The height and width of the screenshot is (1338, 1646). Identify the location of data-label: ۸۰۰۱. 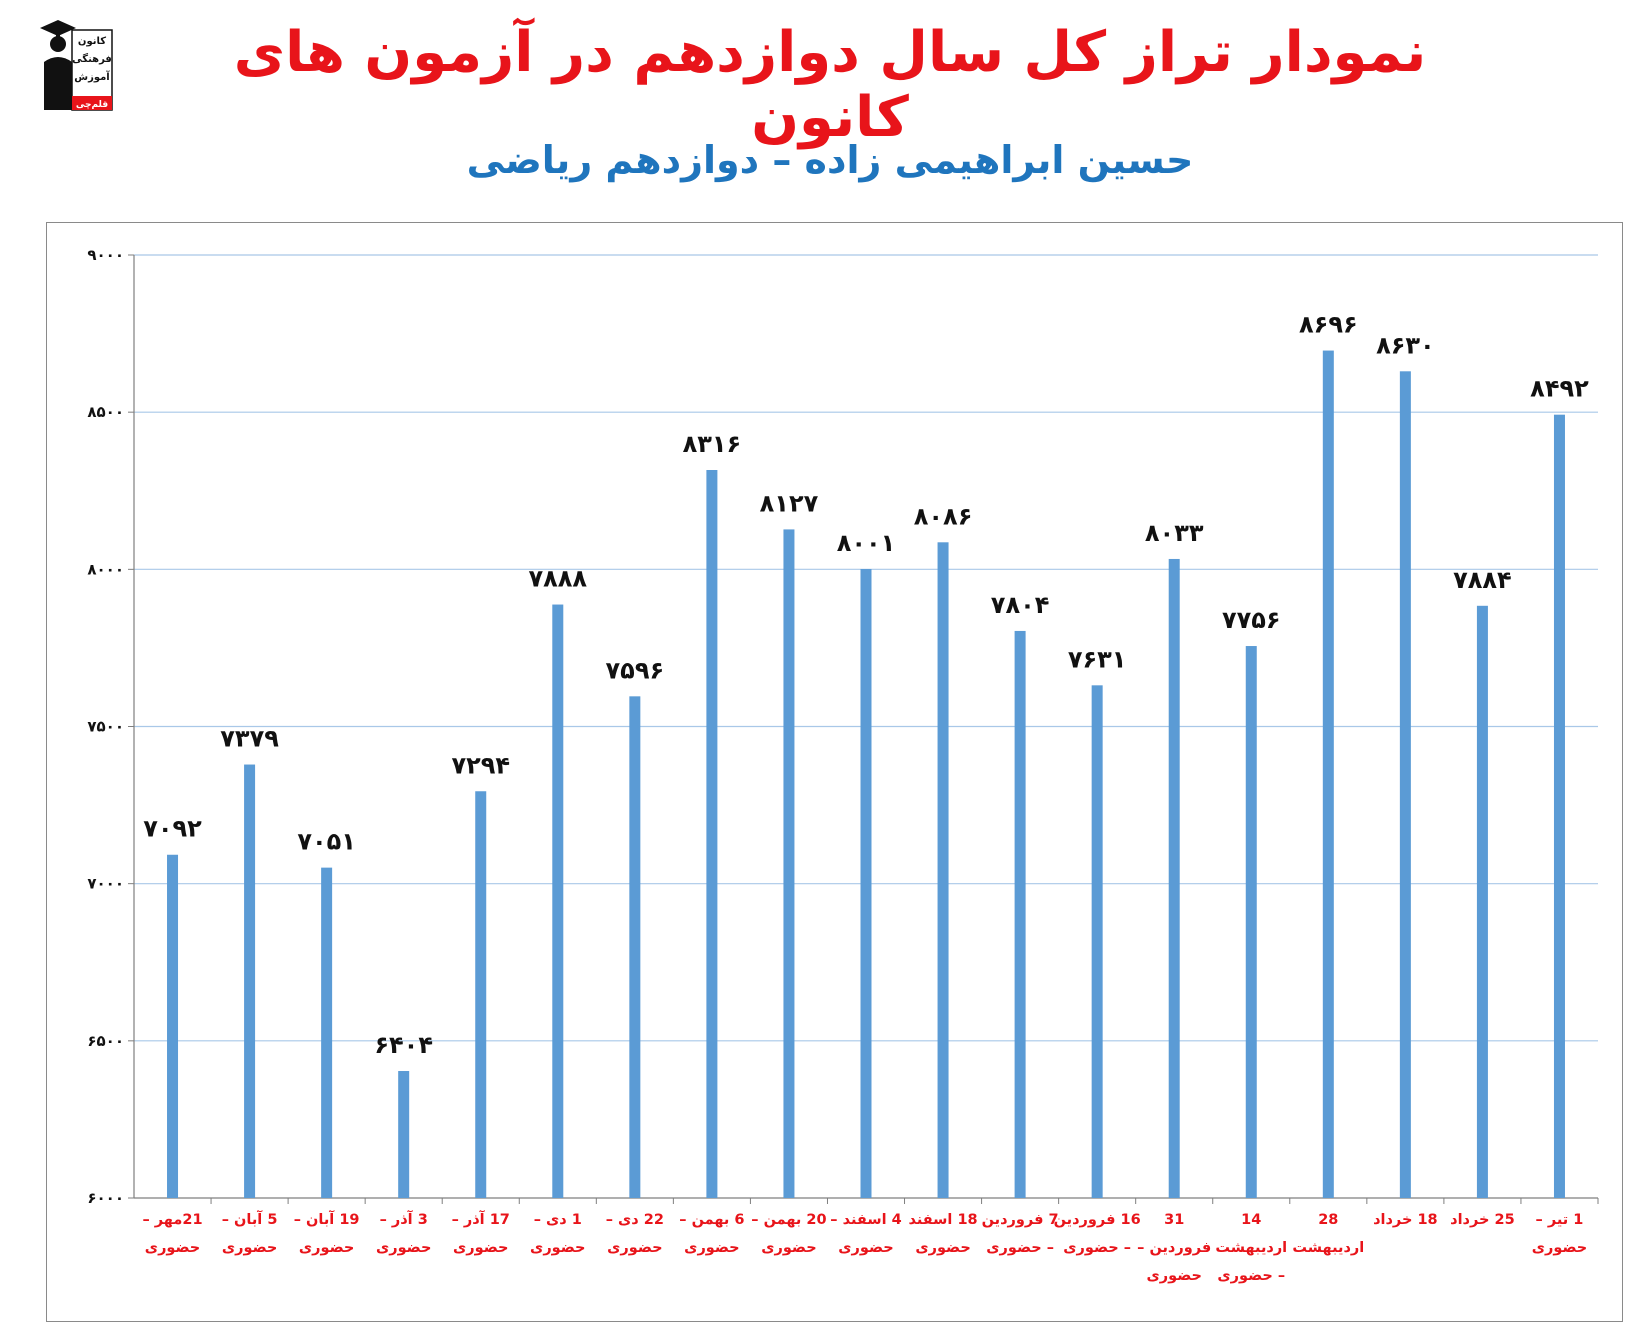
(866, 543).